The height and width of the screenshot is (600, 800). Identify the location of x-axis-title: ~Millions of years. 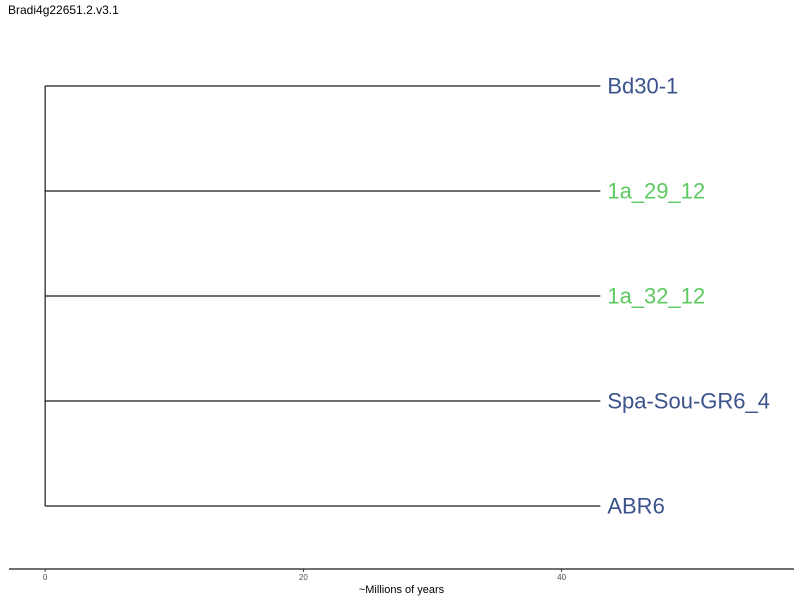
(402, 590).